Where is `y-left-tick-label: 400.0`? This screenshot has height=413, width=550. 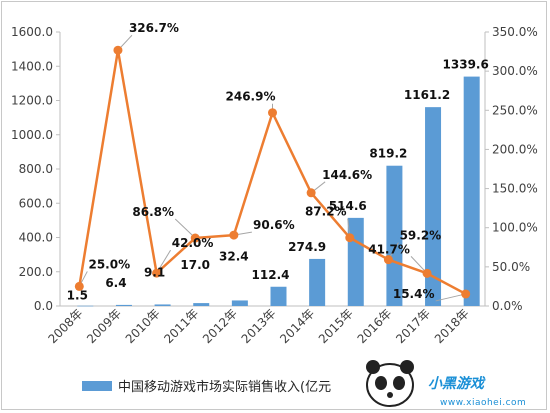 y-left-tick-label: 400.0 is located at coordinates (36, 238).